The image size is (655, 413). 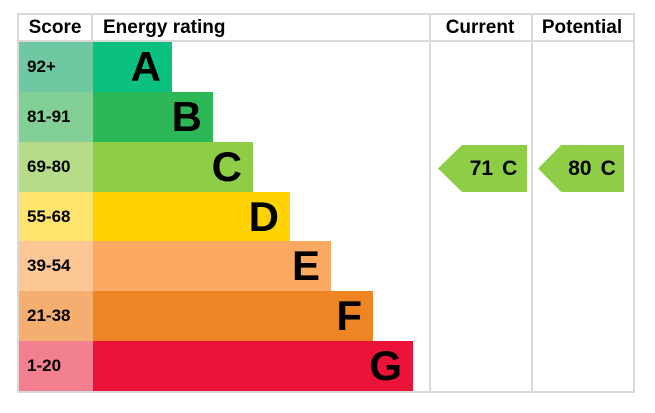 I want to click on band-bar: D, so click(x=191, y=216).